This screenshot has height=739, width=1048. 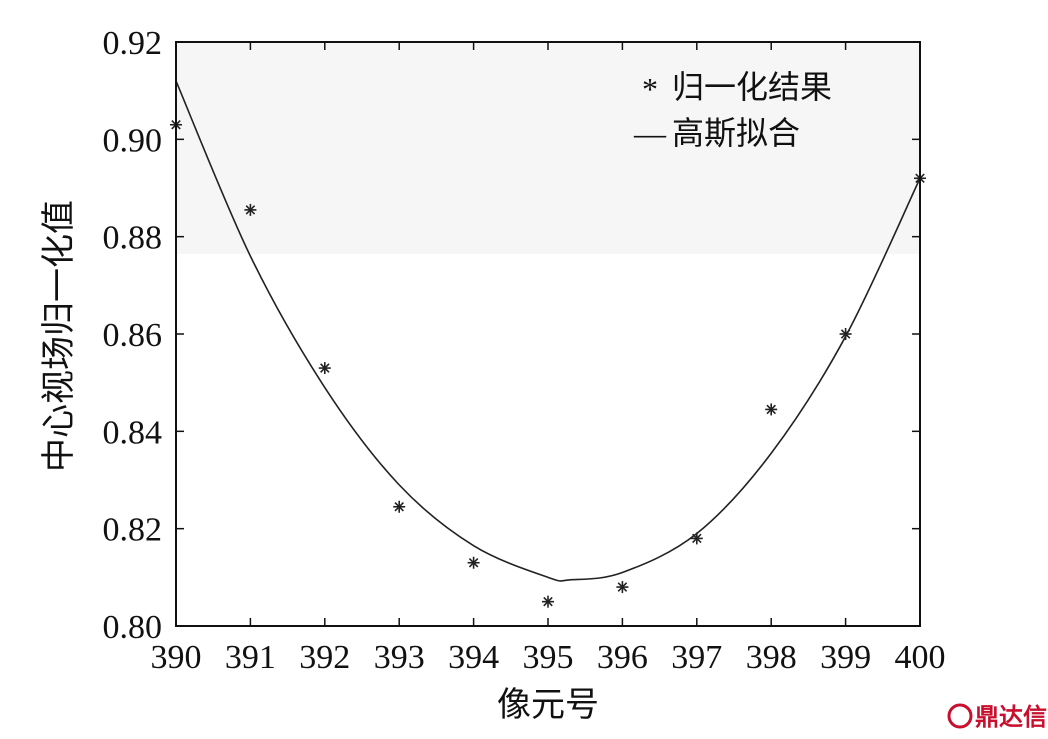 What do you see at coordinates (324, 657) in the screenshot?
I see `x-tick-label: 392` at bounding box center [324, 657].